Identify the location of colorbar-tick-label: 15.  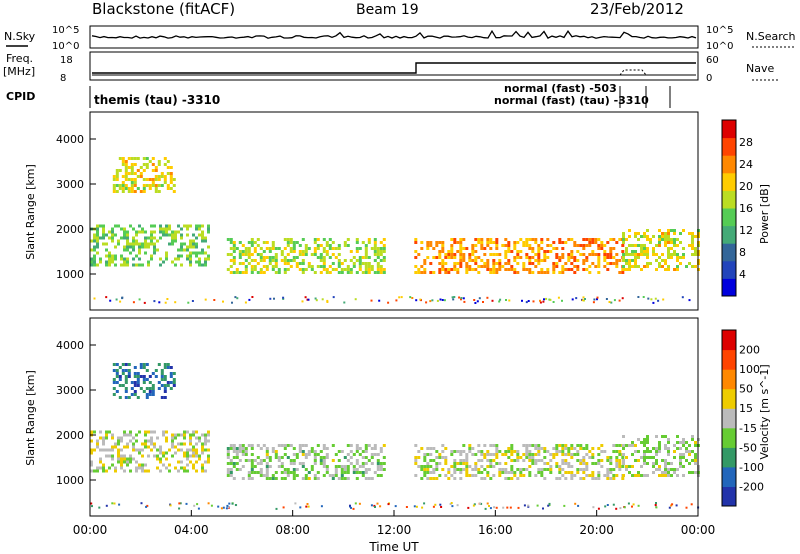
(746, 408).